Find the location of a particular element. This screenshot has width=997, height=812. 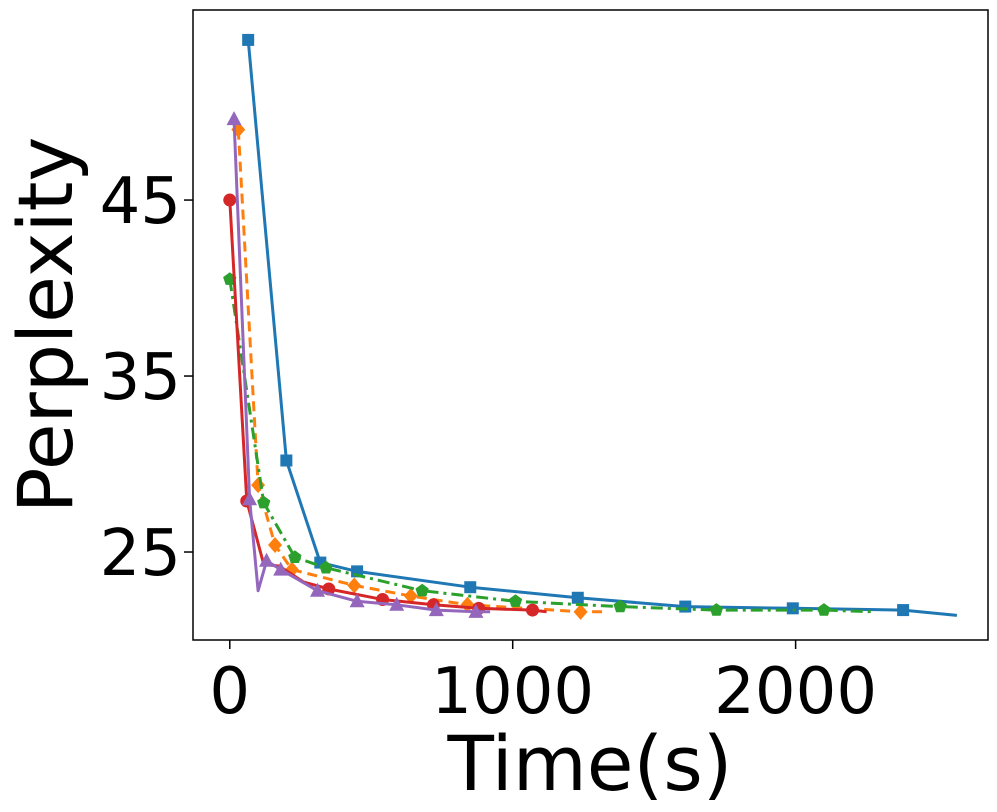

y-tick-label: 35 is located at coordinates (140, 378).